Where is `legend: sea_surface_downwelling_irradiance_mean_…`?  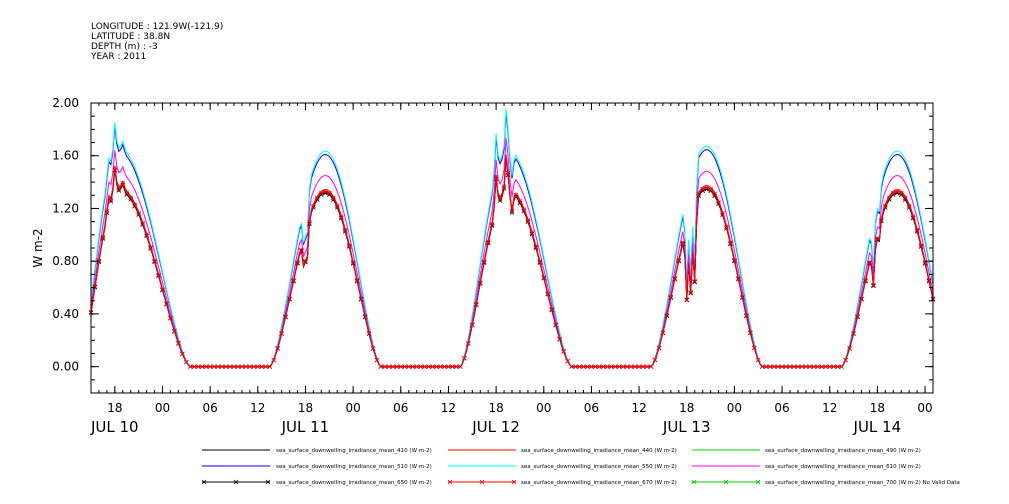 legend: sea_surface_downwelling_irradiance_mean_… is located at coordinates (580, 467).